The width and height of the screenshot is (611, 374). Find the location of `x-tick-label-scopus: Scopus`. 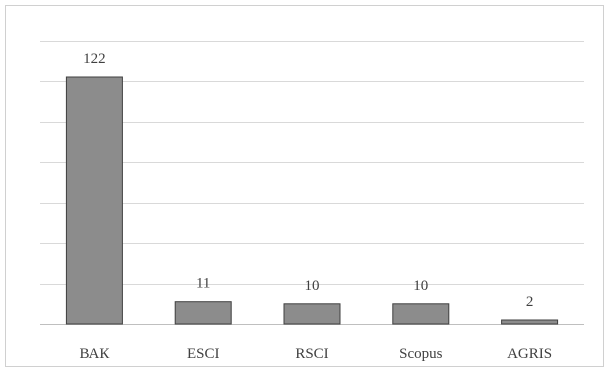

x-tick-label-scopus: Scopus is located at coordinates (421, 354).